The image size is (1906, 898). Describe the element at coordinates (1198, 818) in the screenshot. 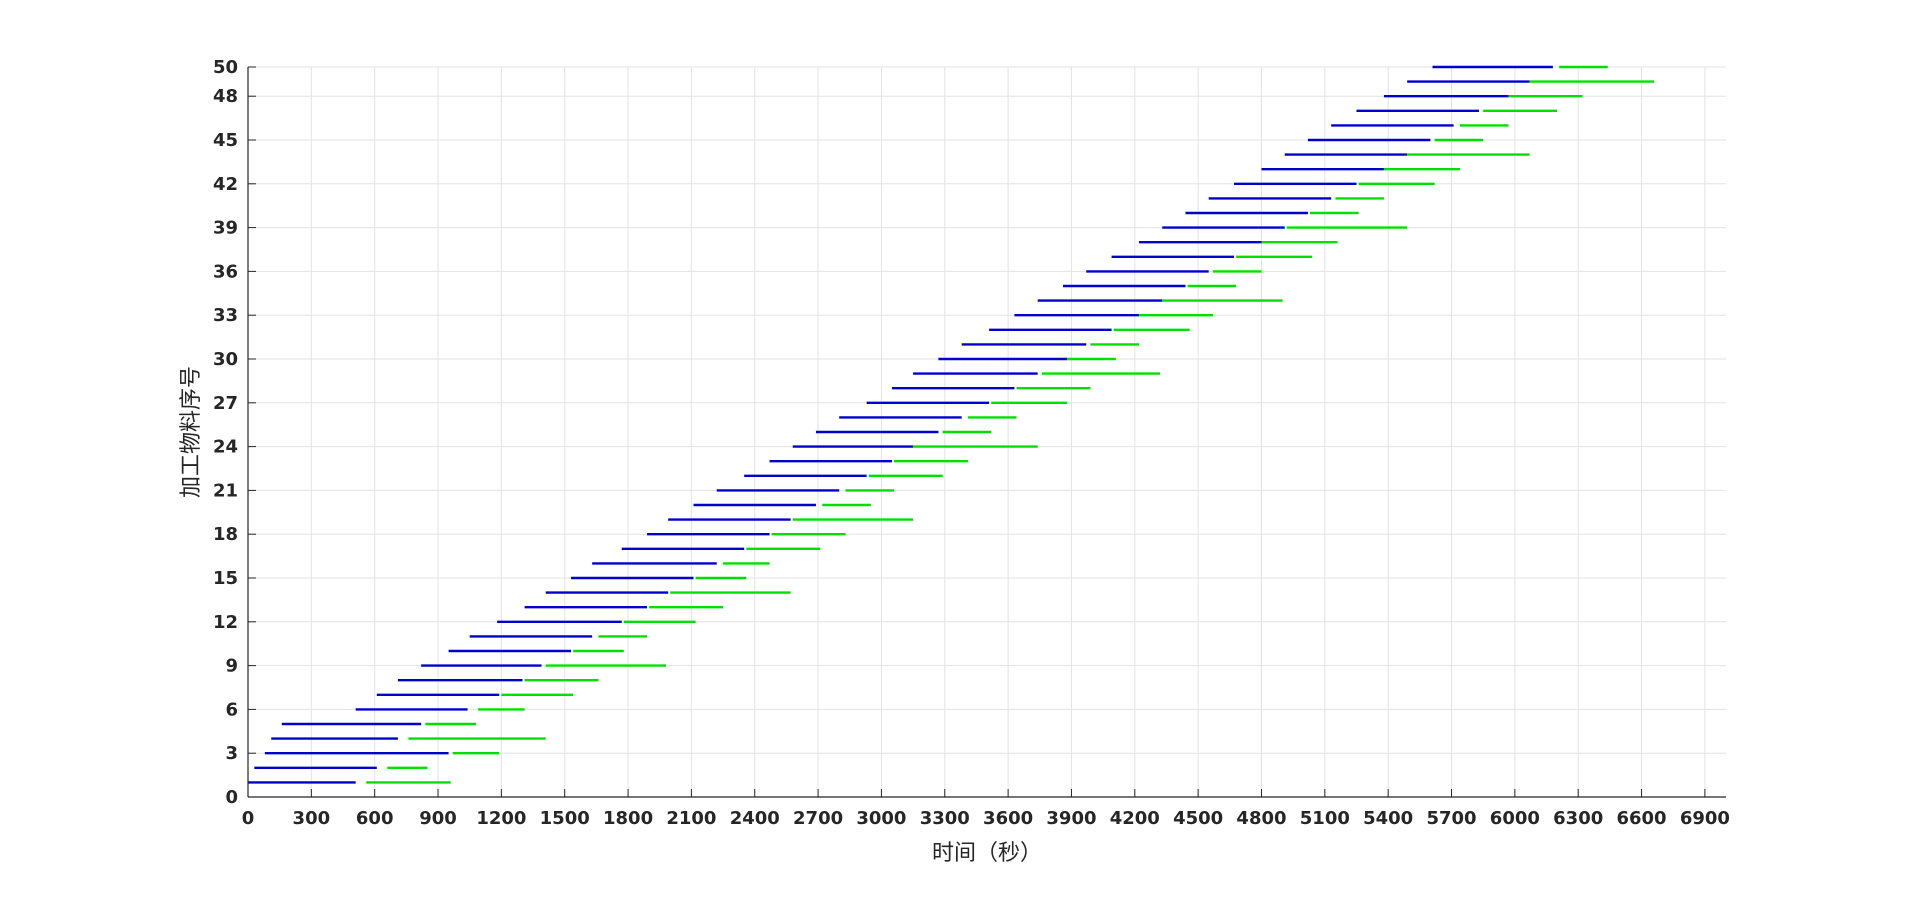

I see `x-tick-label: 4500` at that location.